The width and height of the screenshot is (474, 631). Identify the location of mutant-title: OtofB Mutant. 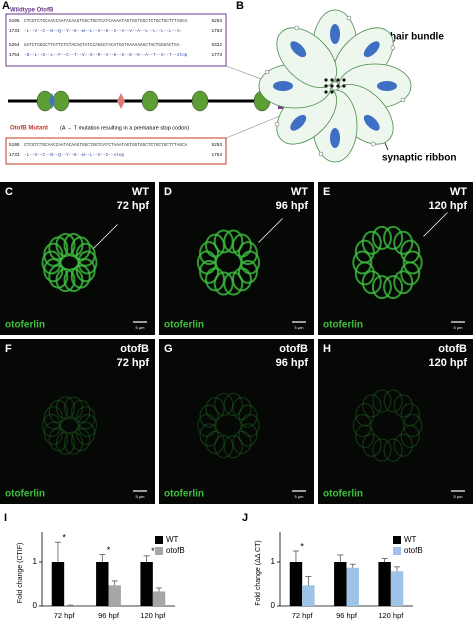
(29, 129).